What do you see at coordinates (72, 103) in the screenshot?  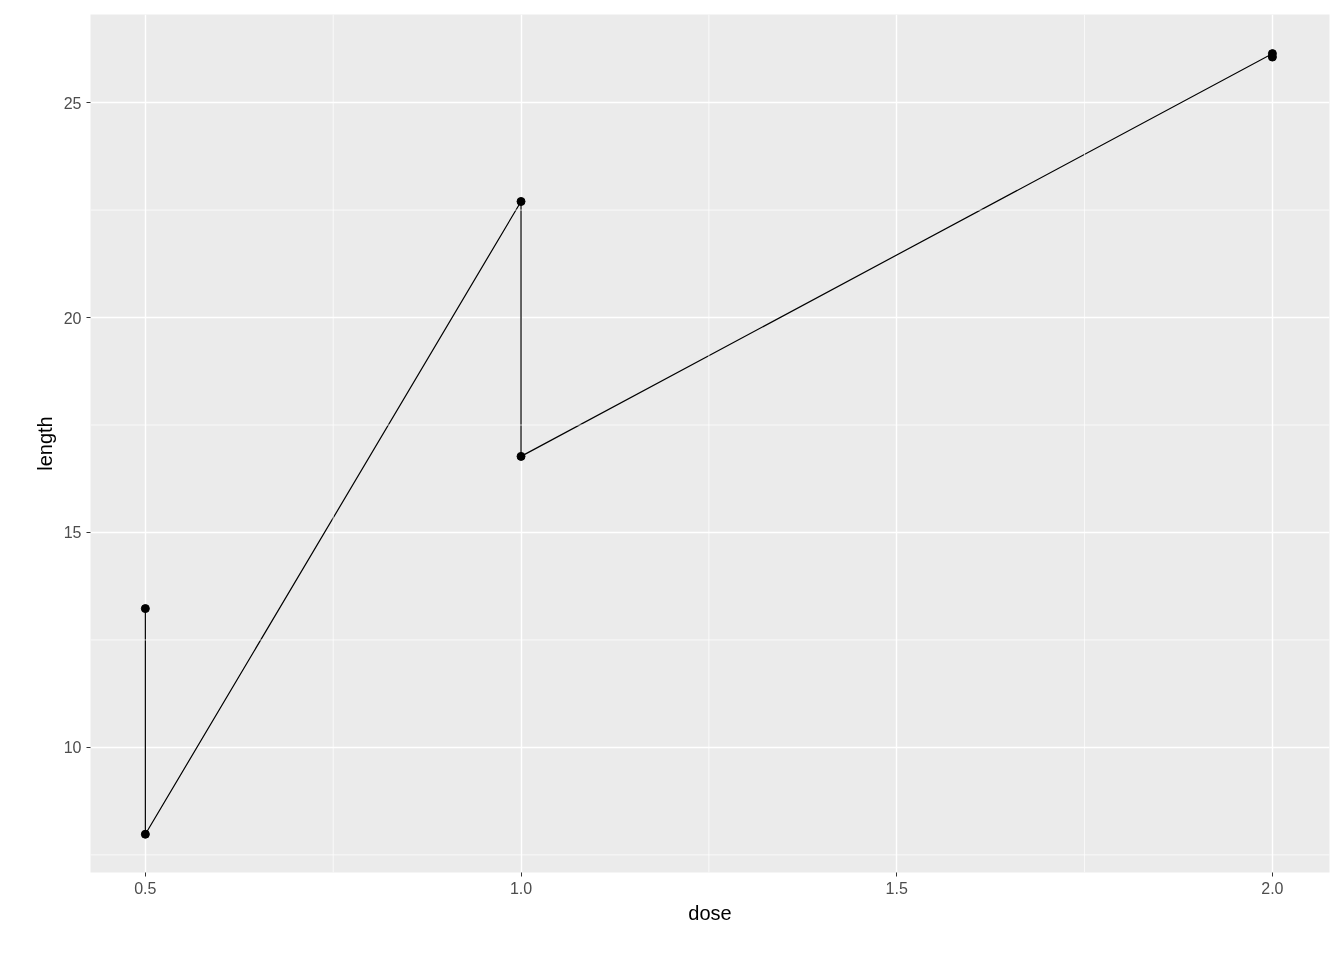 I see `y-tick-label: 25` at bounding box center [72, 103].